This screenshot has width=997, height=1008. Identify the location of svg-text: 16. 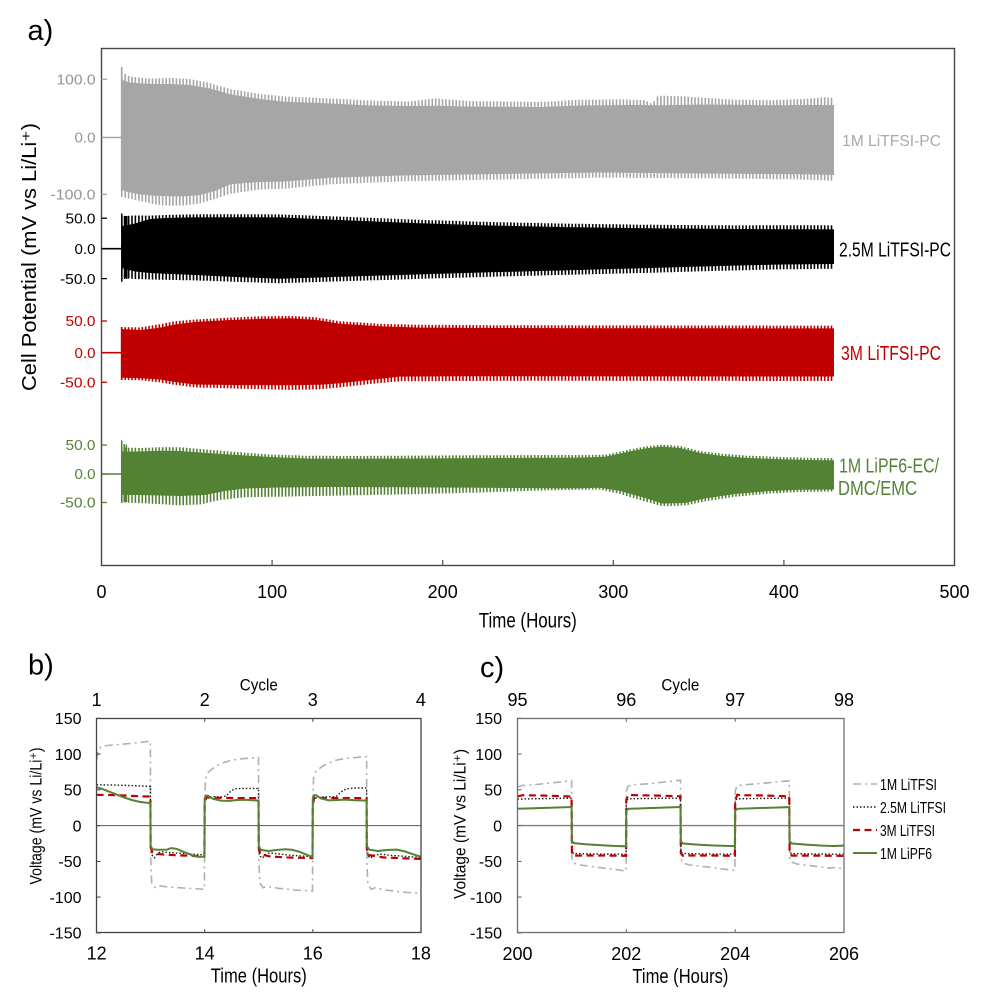
(313, 954).